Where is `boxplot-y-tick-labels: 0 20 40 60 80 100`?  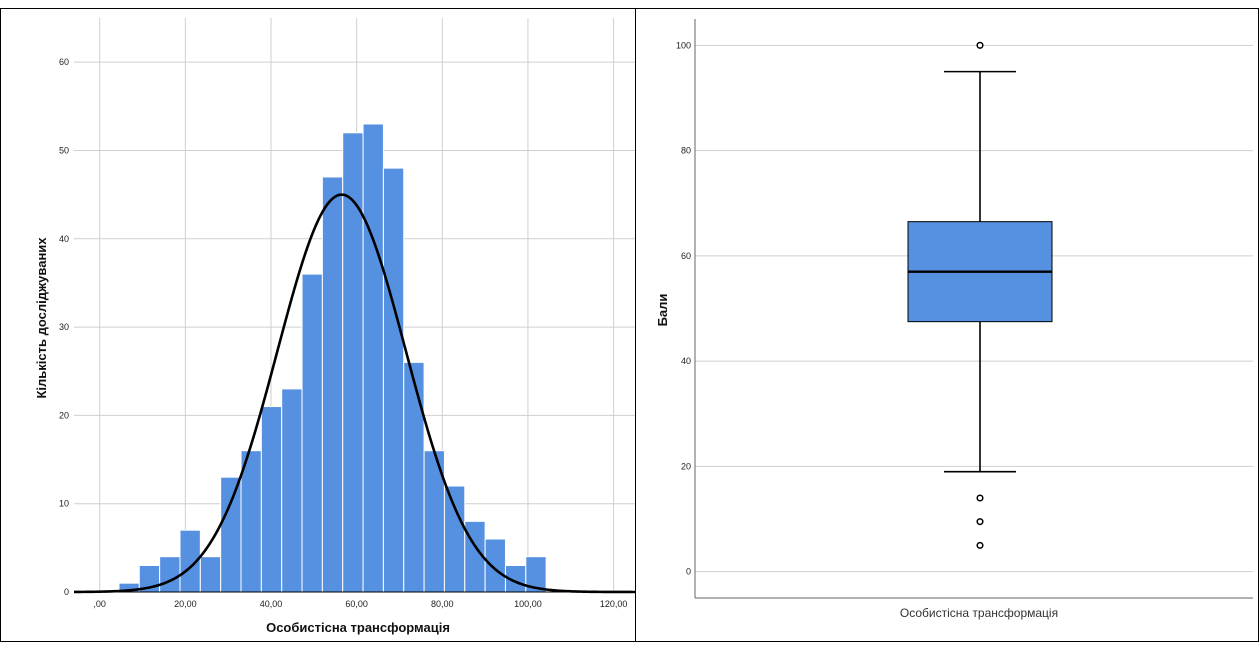
boxplot-y-tick-labels: 0 20 40 60 80 100 is located at coordinates (683, 308).